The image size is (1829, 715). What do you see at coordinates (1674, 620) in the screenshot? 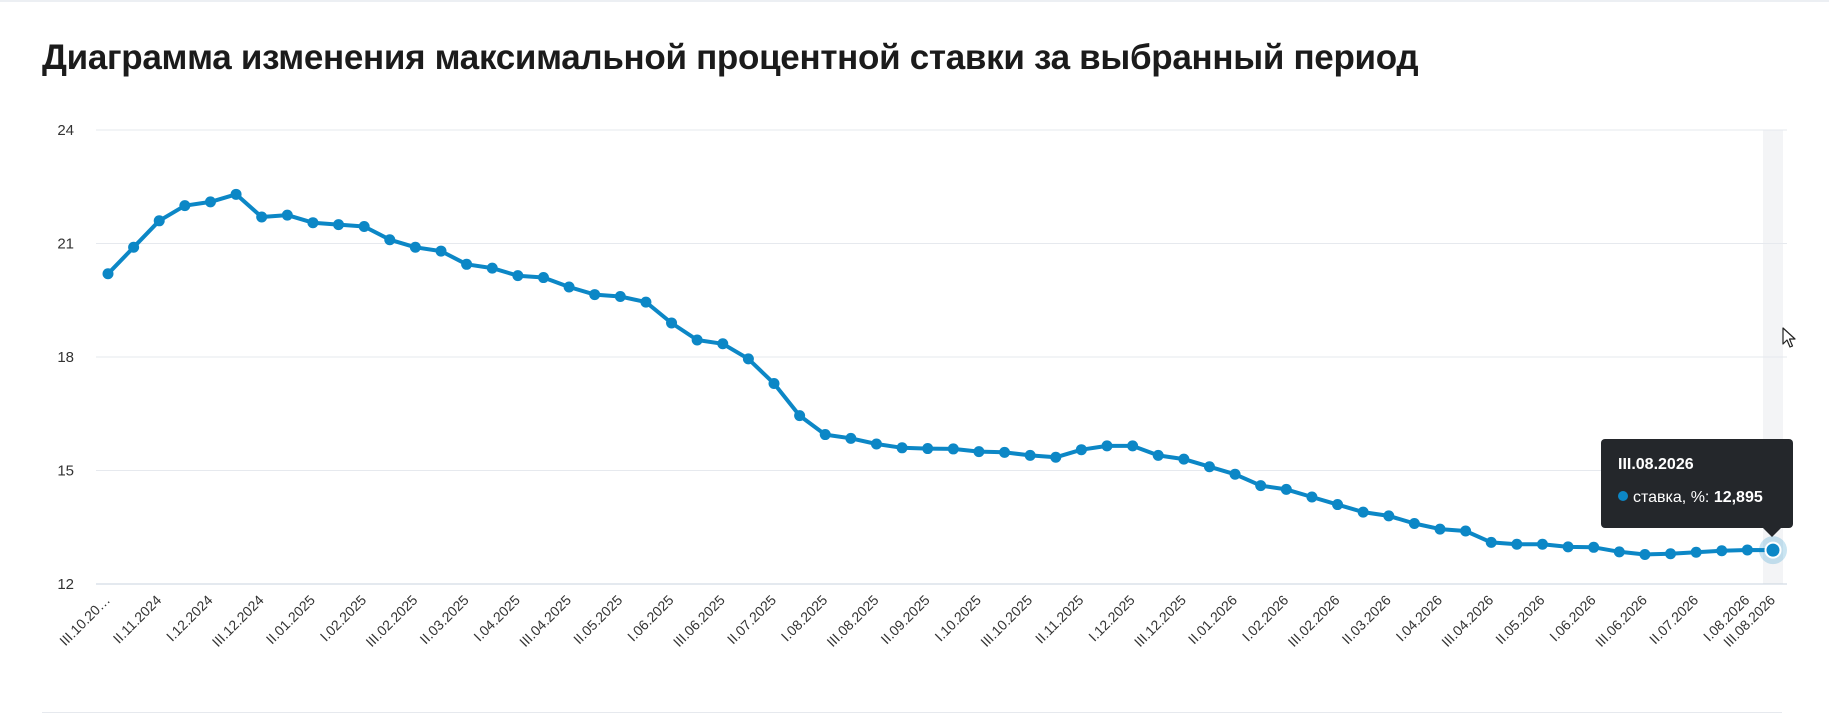
I see `x-tick-label: II.07.2026` at bounding box center [1674, 620].